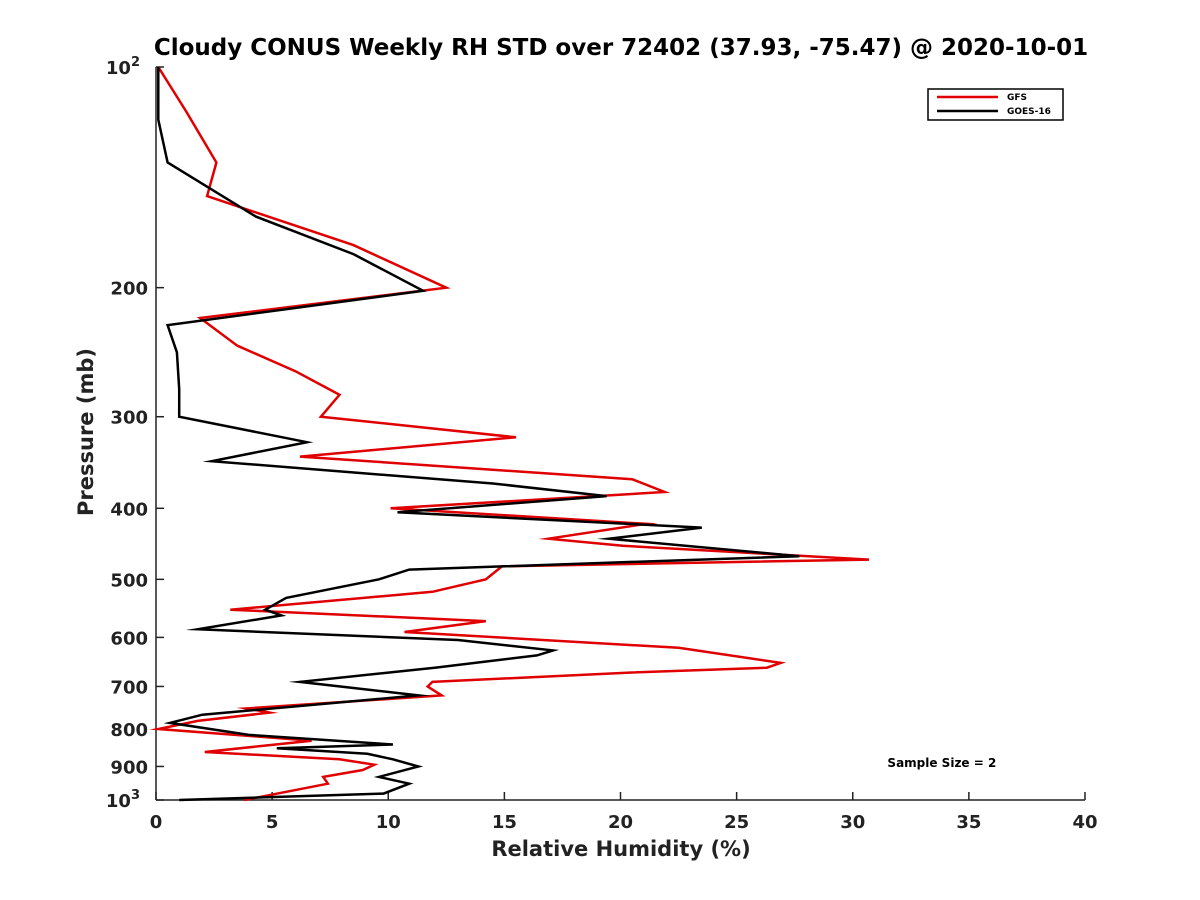 The width and height of the screenshot is (1200, 900). What do you see at coordinates (941, 763) in the screenshot?
I see `sample-size-annotation: Sample Size = 2` at bounding box center [941, 763].